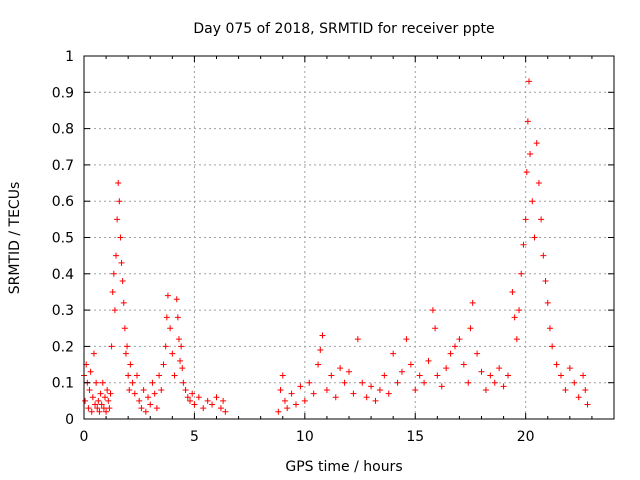 The width and height of the screenshot is (640, 480). I want to click on y-tick-label: 0.3, so click(63, 311).